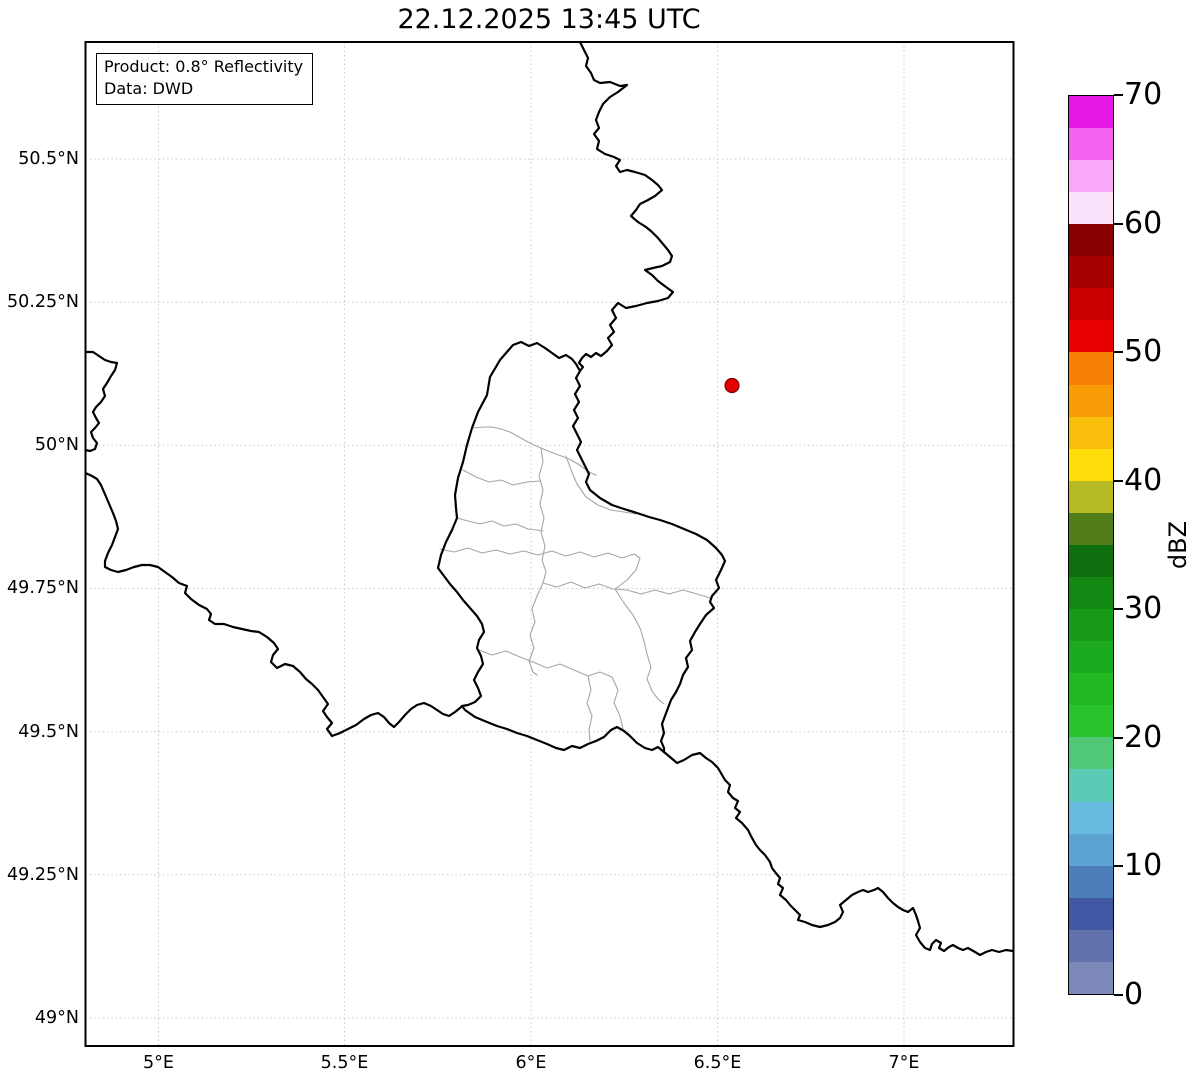 The image size is (1202, 1081). Describe the element at coordinates (904, 1063) in the screenshot. I see `x-tick-label: 7°E` at that location.